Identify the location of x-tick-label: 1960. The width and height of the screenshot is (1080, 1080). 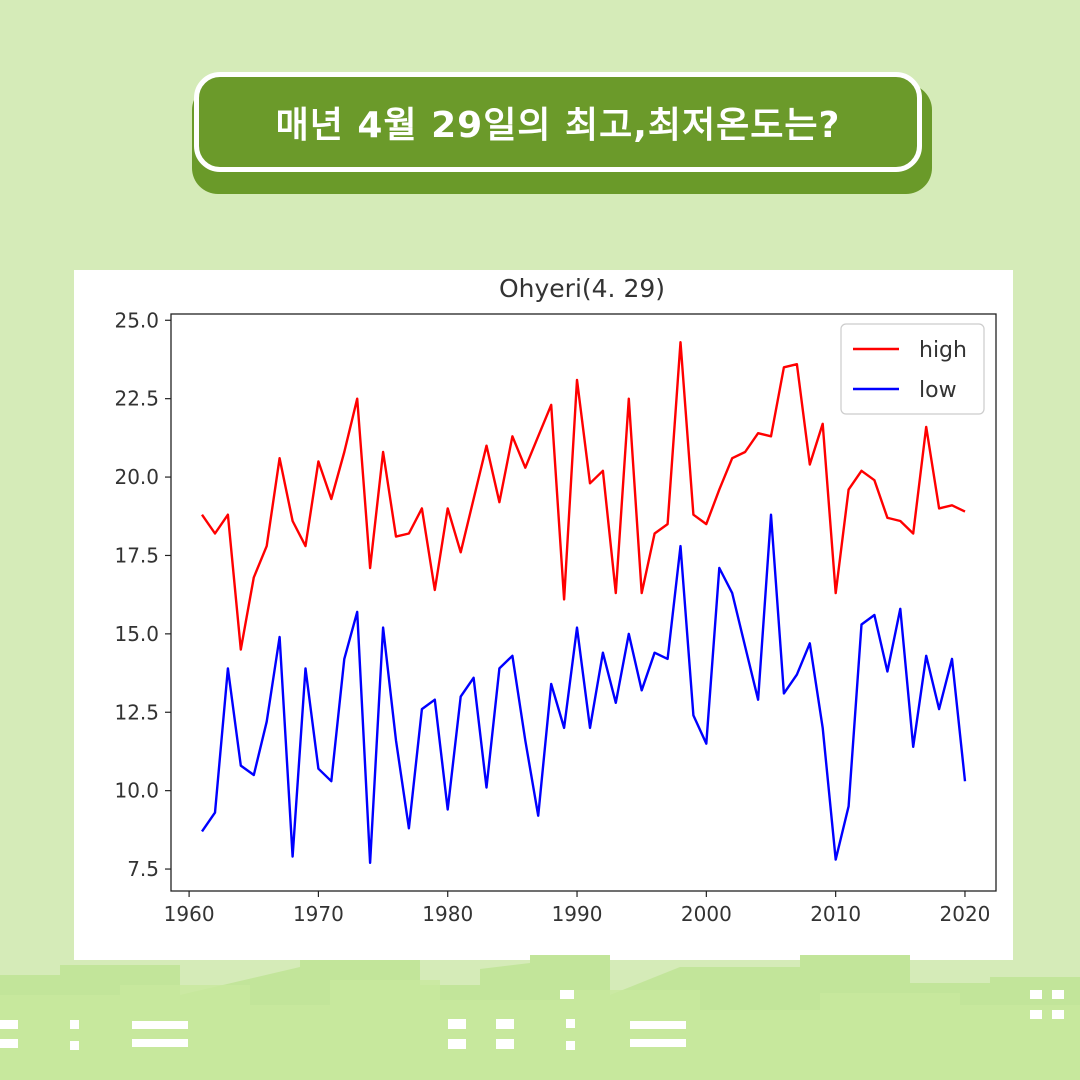
(189, 914).